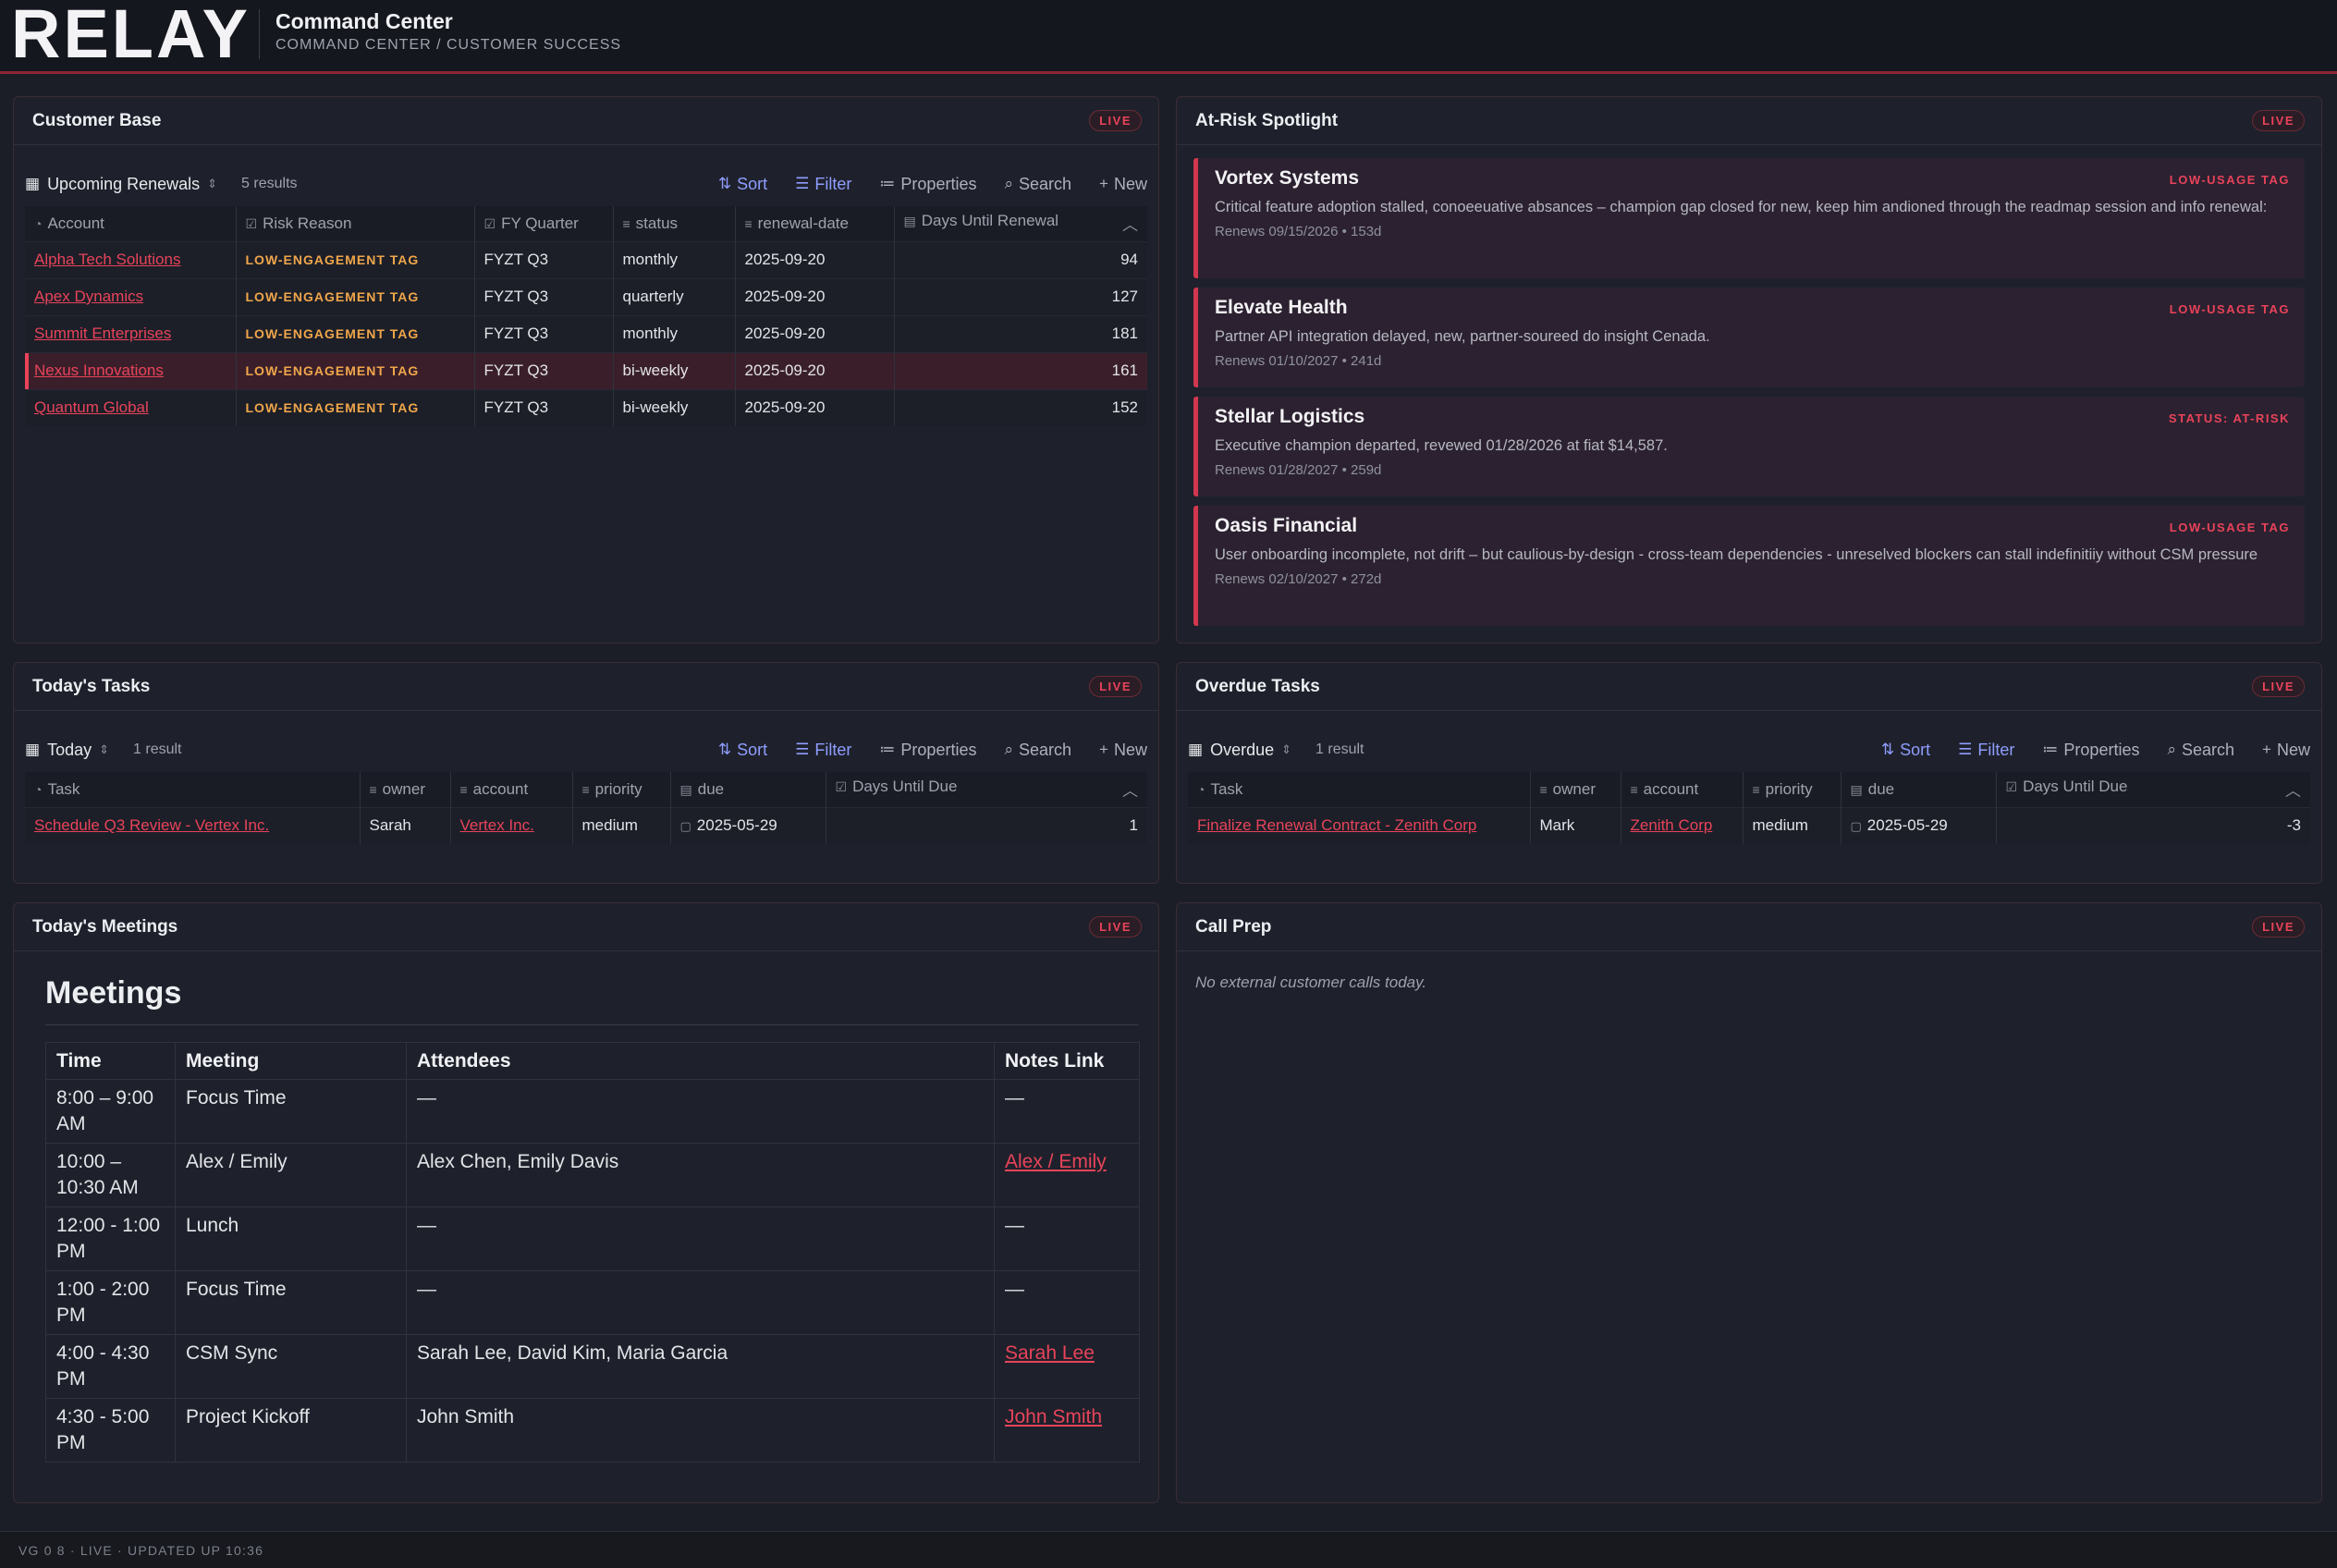  I want to click on risk-card-tag: LOW-USAGE TAG, so click(2229, 309).